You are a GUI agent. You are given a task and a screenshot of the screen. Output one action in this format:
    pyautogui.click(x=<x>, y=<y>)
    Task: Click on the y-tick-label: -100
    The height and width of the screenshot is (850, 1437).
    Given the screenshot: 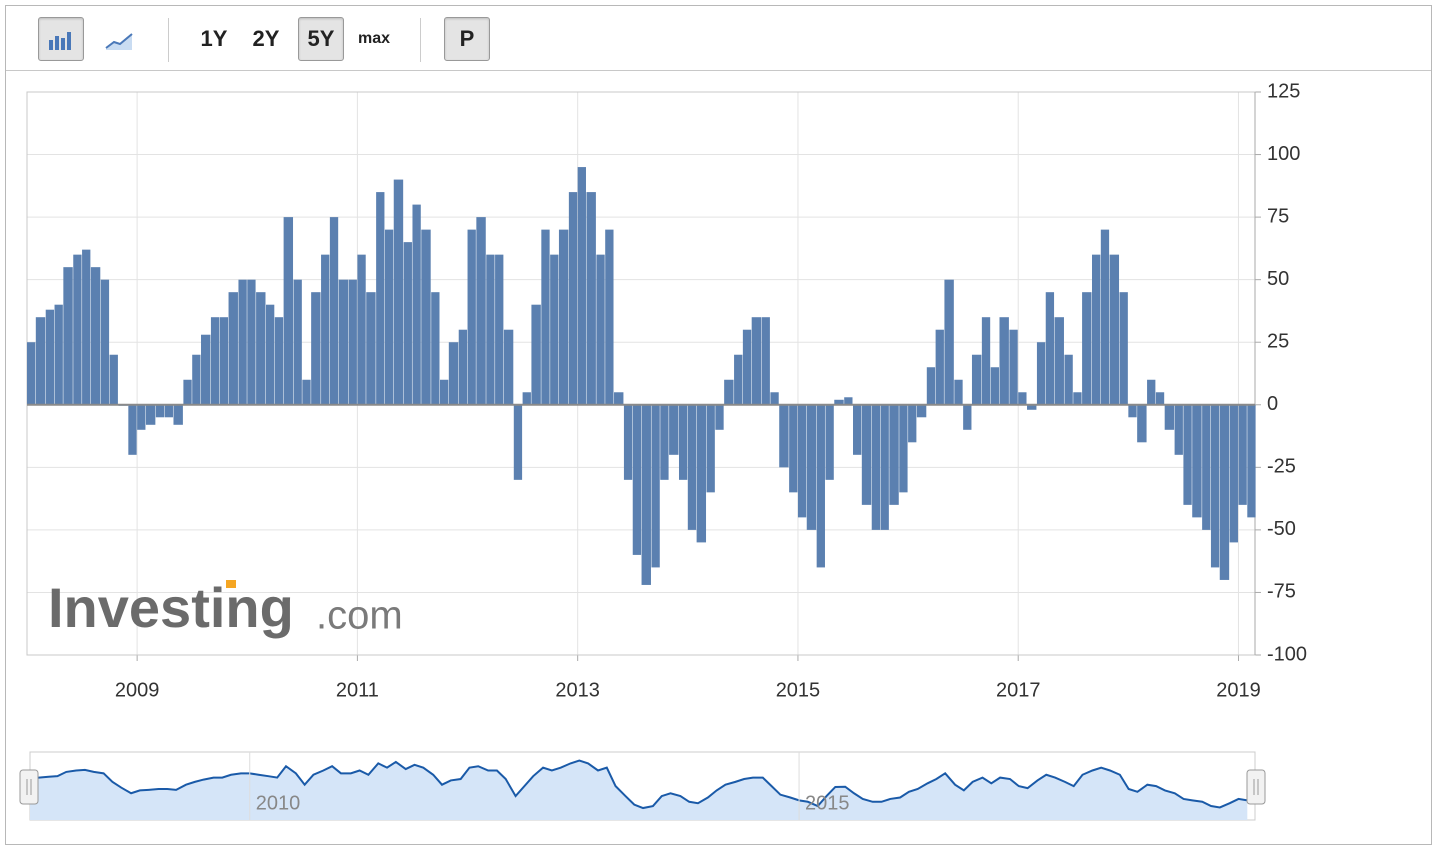 What is the action you would take?
    pyautogui.click(x=1287, y=654)
    